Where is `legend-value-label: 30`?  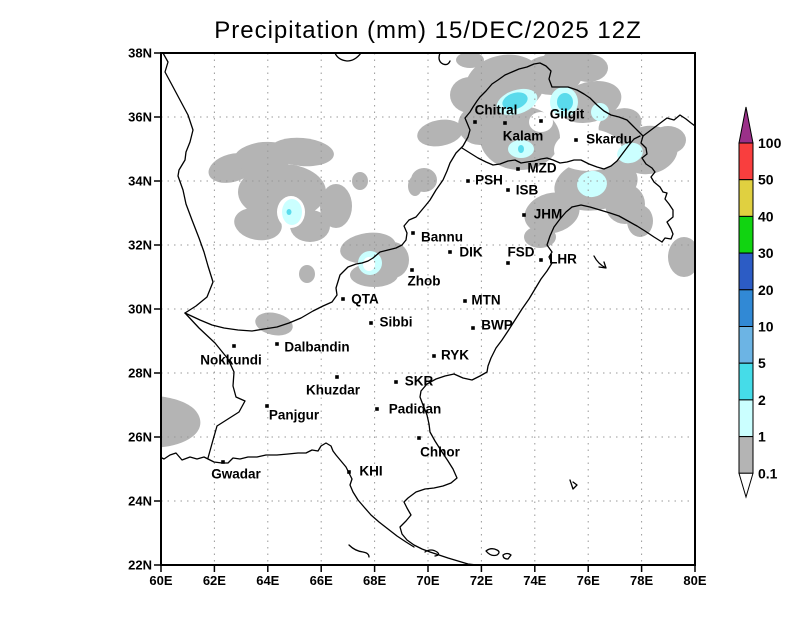
legend-value-label: 30 is located at coordinates (766, 253).